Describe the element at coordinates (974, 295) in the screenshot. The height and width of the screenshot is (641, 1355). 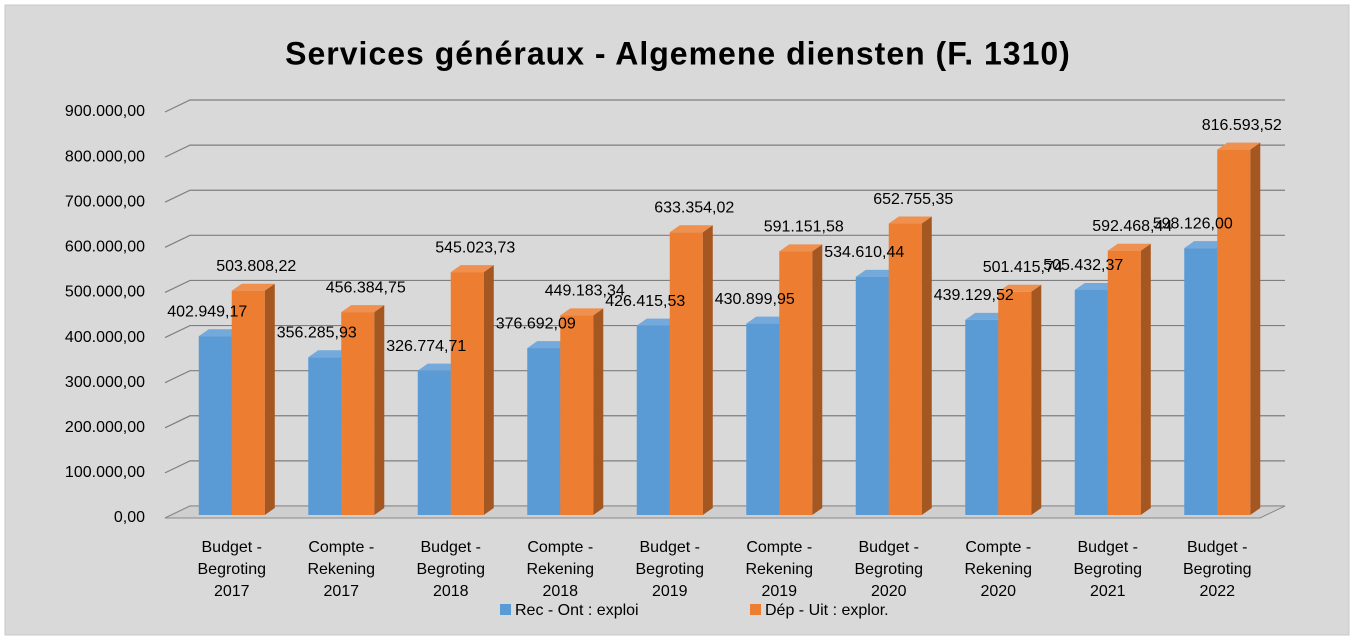
I see `data-label: 439.129,52` at that location.